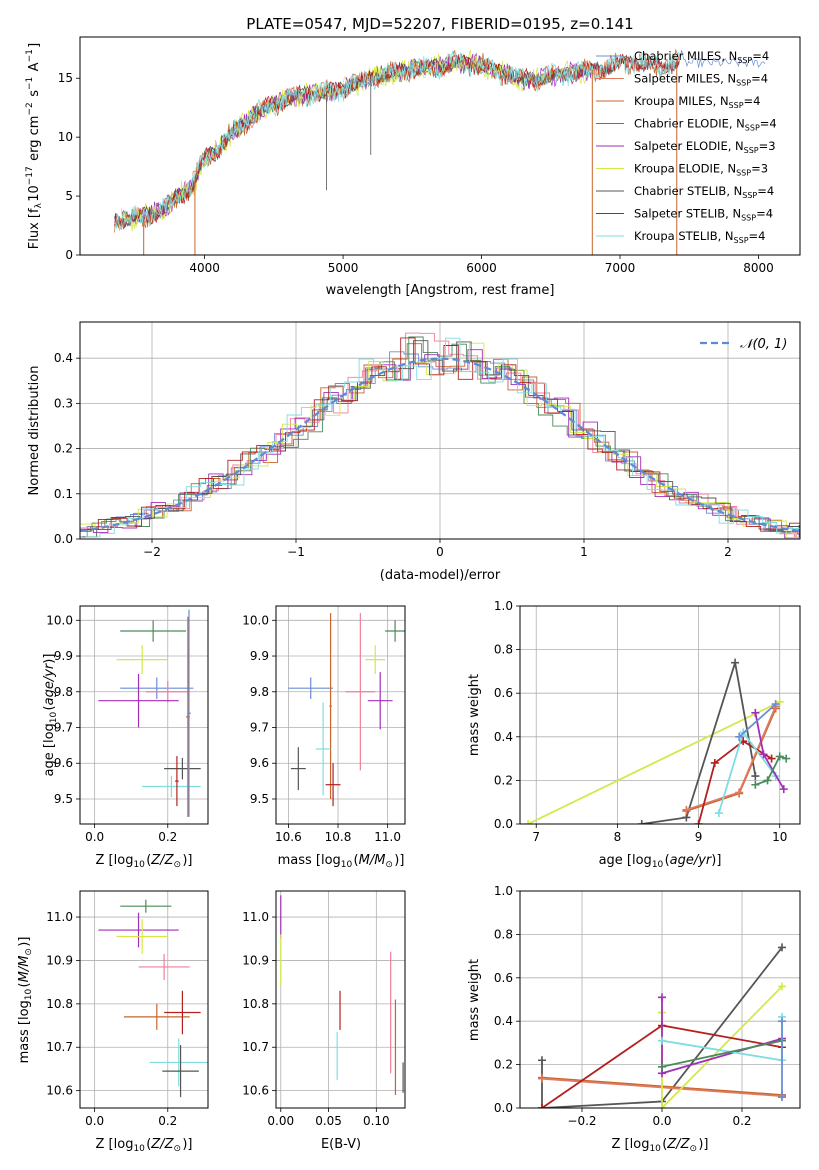  Describe the element at coordinates (259, 799) in the screenshot. I see `y-tick-label: 9.5` at that location.